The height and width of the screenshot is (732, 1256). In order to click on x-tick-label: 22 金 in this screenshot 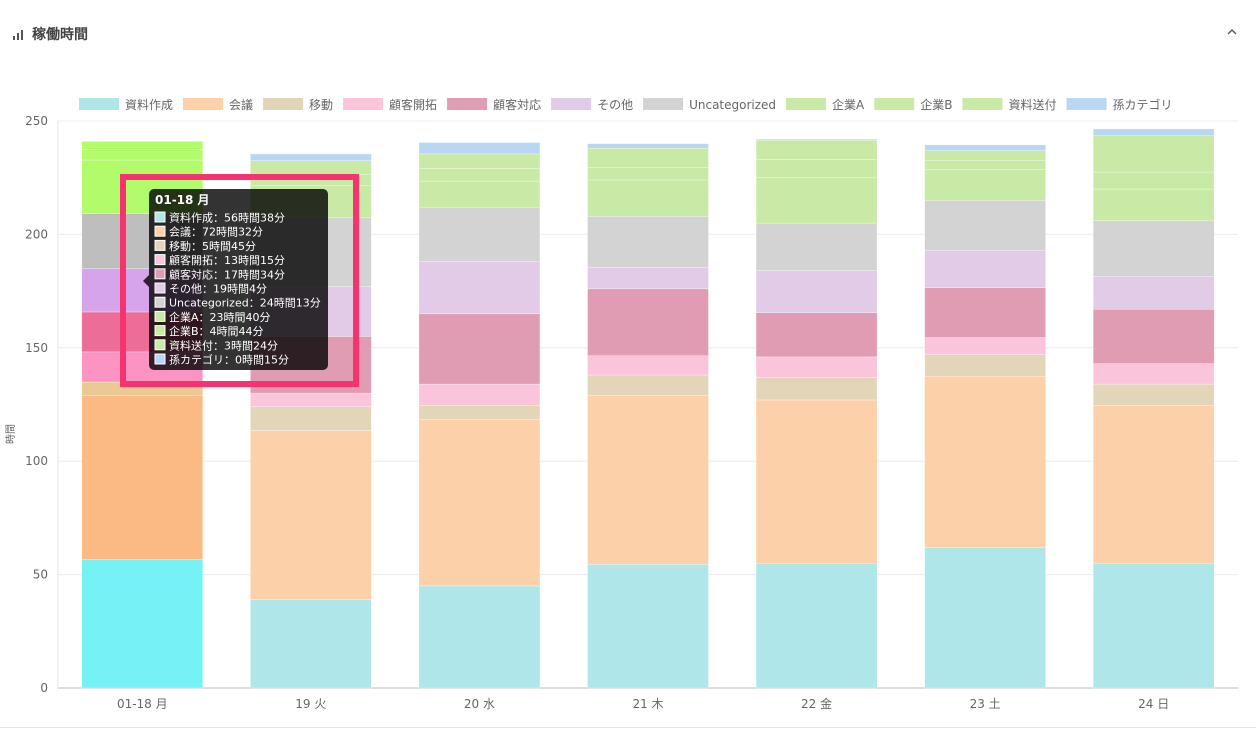, I will do `click(816, 703)`.